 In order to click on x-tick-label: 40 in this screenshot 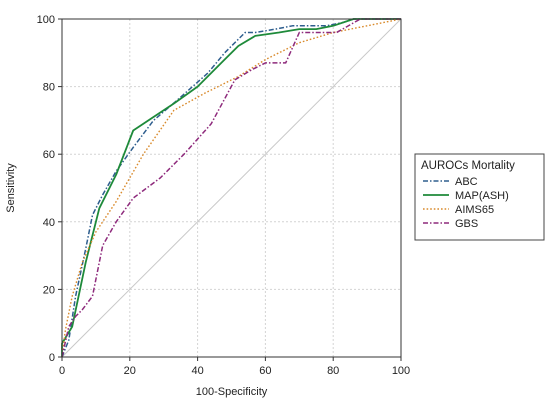, I will do `click(197, 371)`.